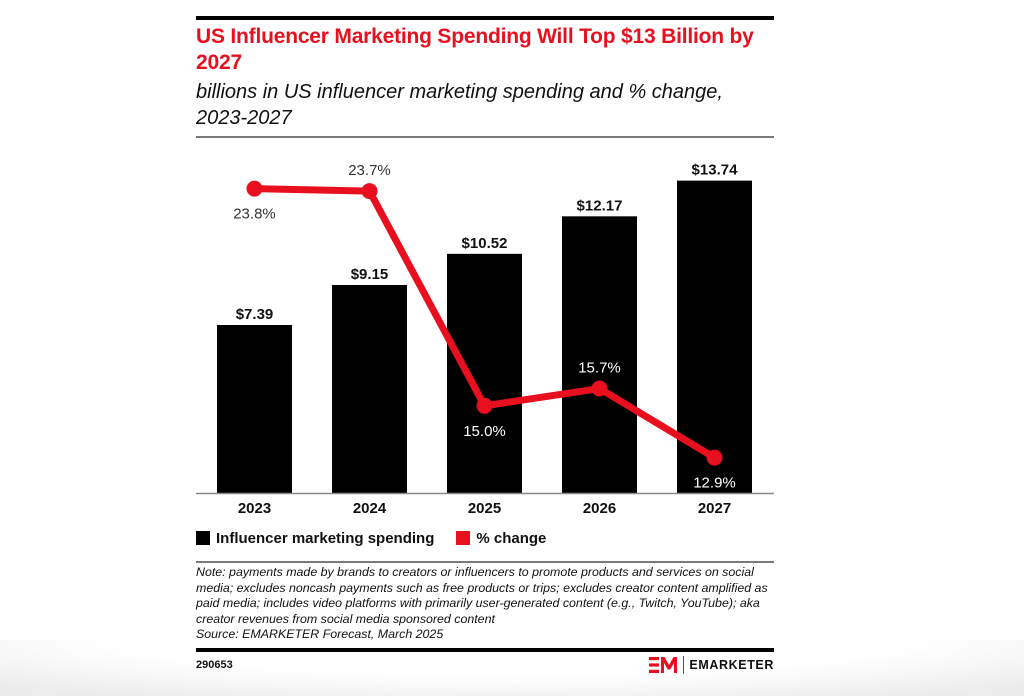 This screenshot has height=696, width=1024. I want to click on bar-label-2027: $13.74, so click(715, 170).